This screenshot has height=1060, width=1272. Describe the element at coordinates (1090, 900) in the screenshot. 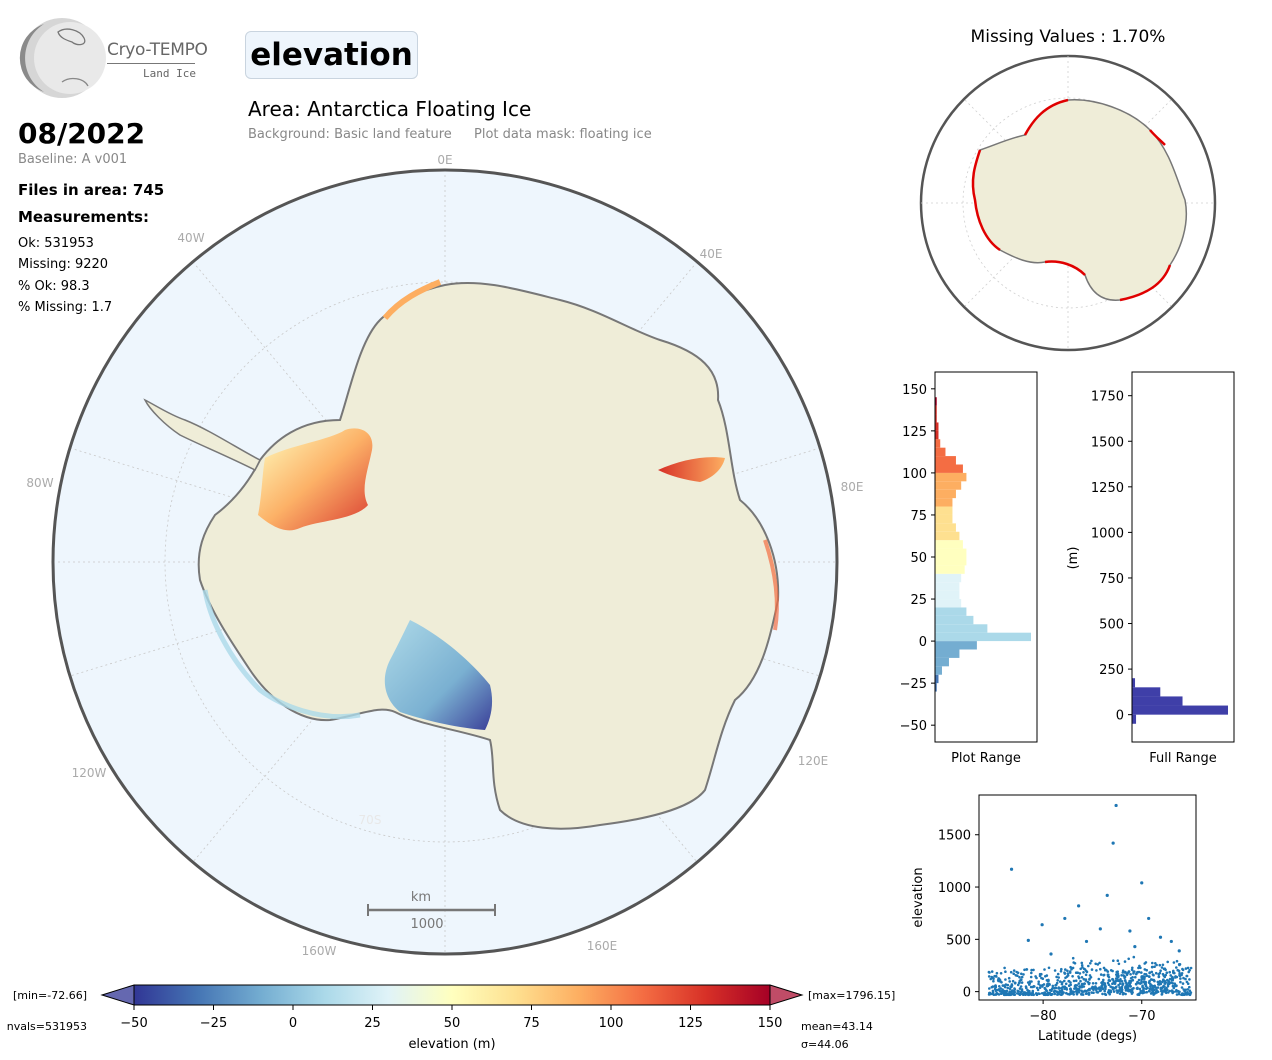

I see `scatter-points` at that location.